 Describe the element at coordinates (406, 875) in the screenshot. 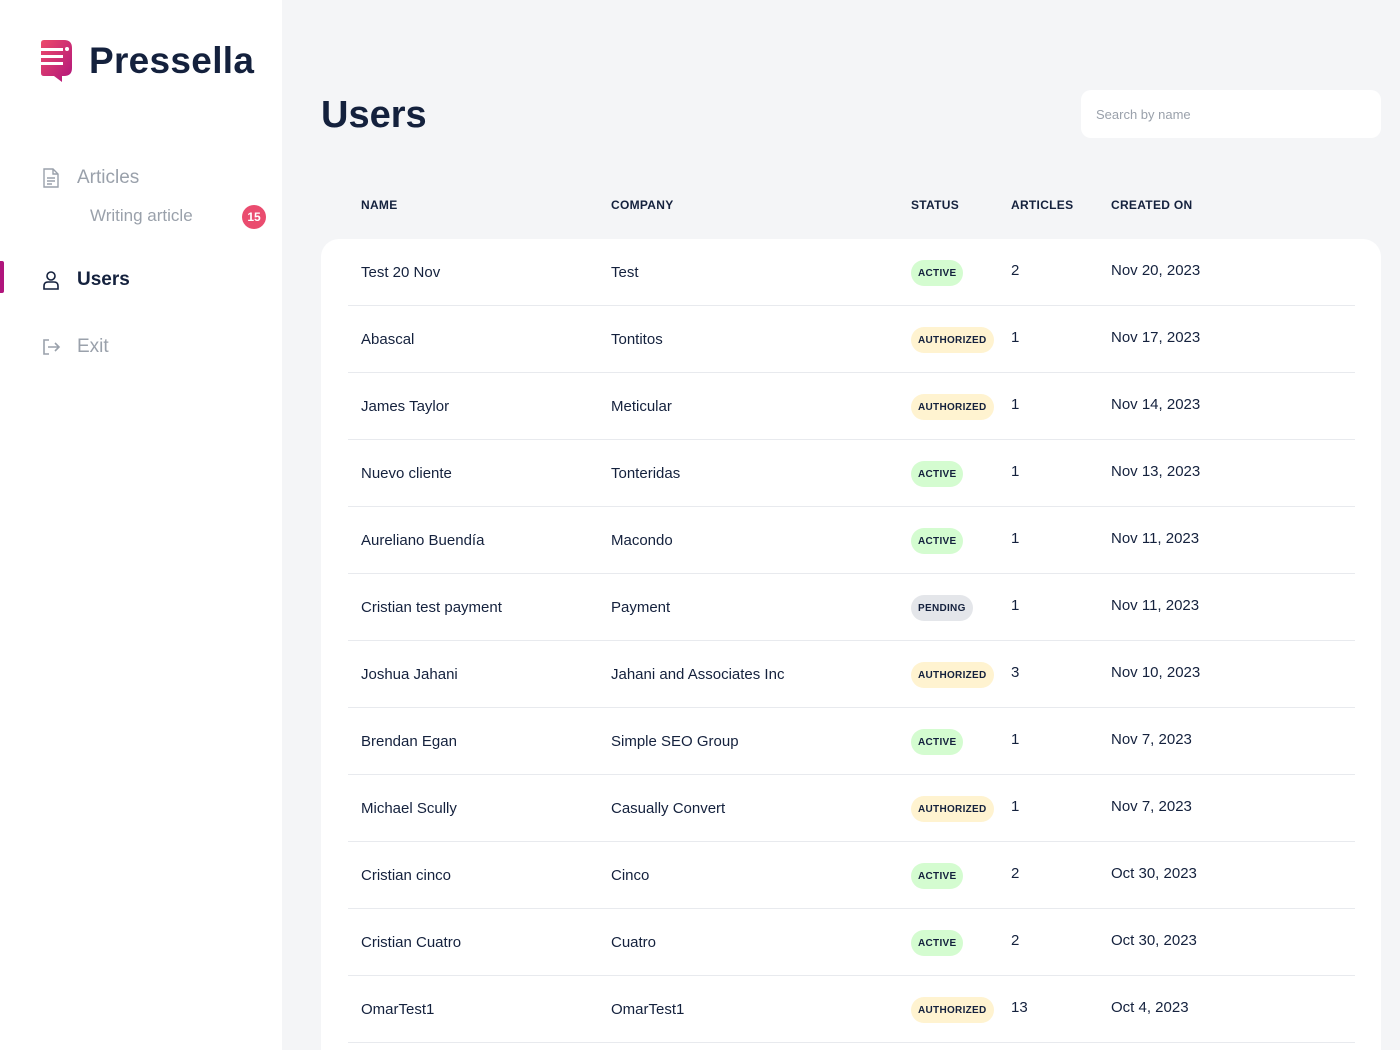

I see `user-name: Cristian cinco` at that location.